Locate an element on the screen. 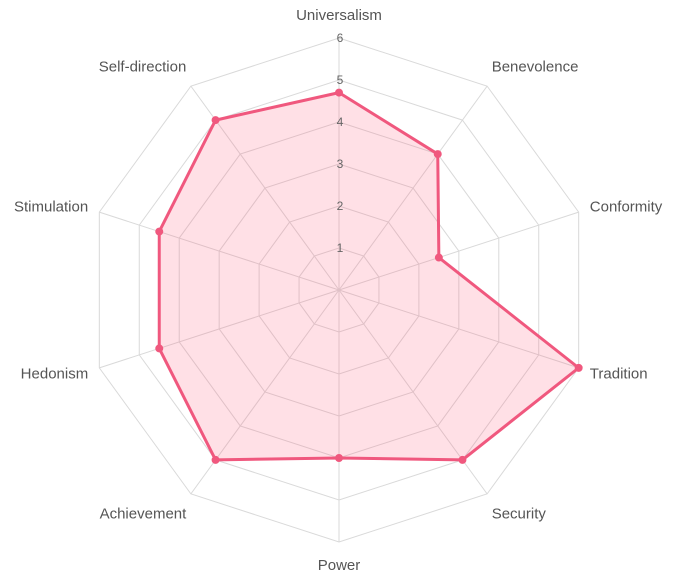 This screenshot has width=681, height=579. axis-label: Security is located at coordinates (519, 513).